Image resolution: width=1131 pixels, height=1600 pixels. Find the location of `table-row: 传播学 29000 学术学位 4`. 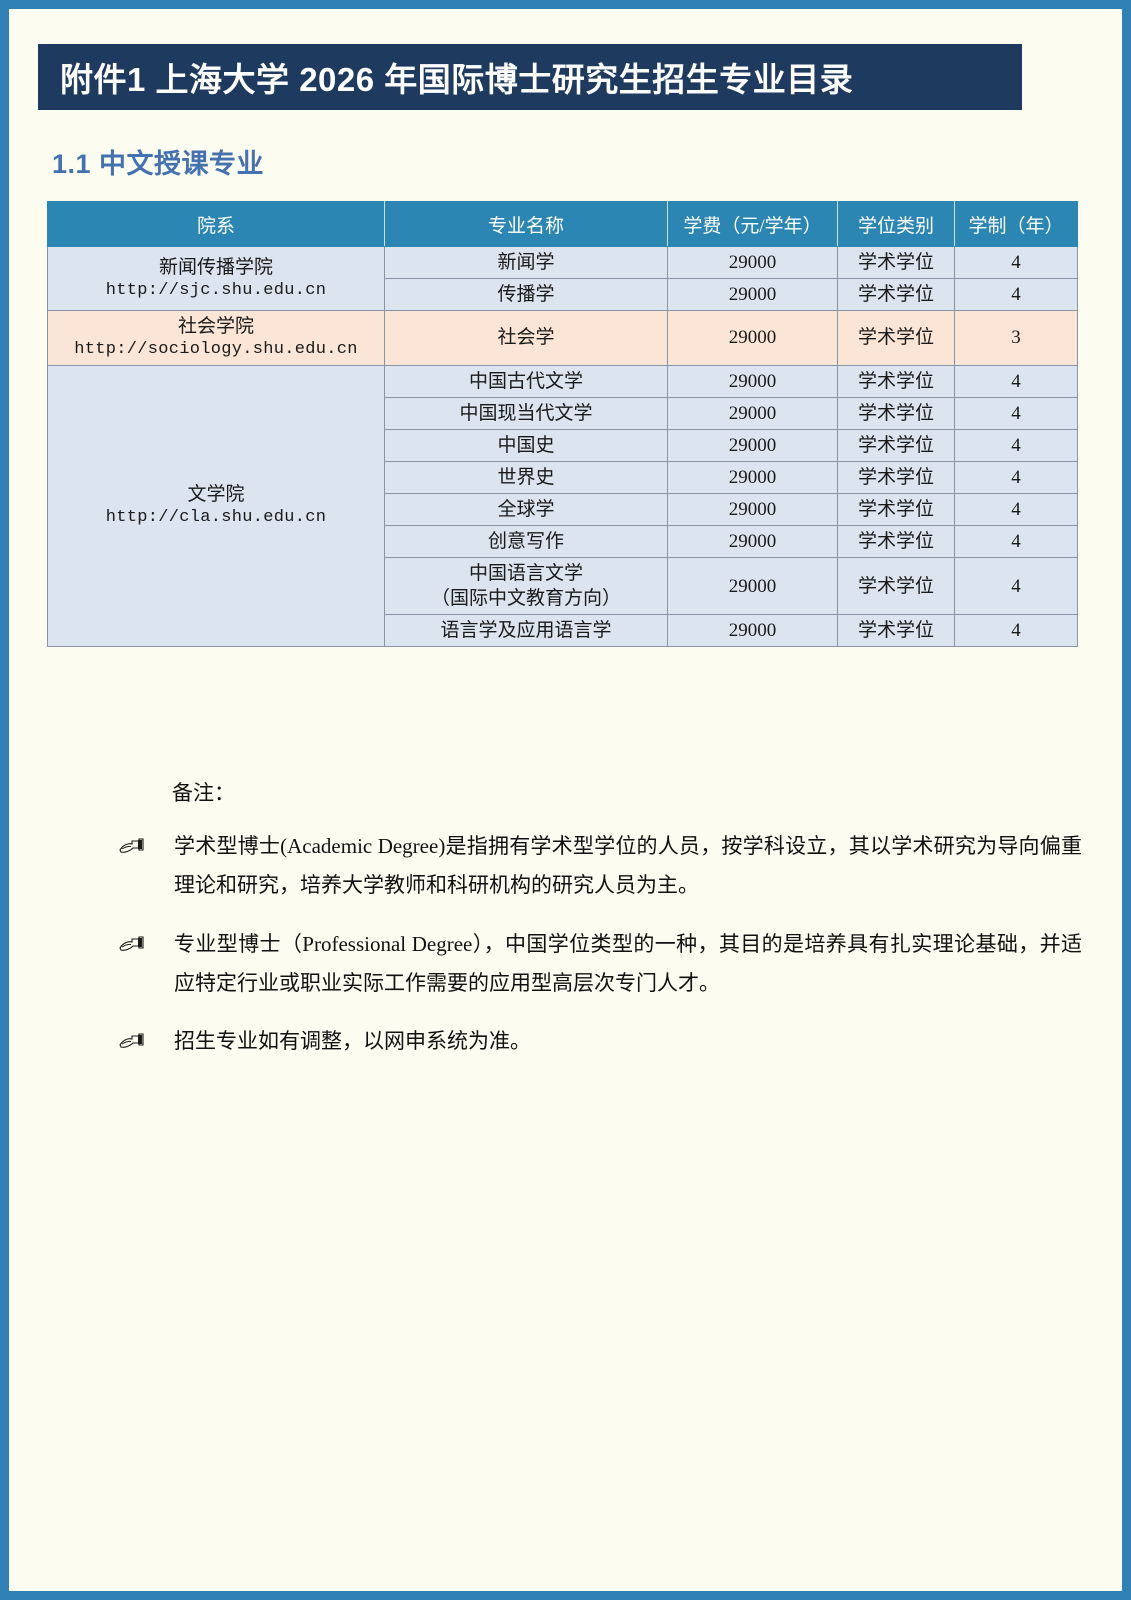

table-row: 传播学 29000 学术学位 4 is located at coordinates (563, 295).